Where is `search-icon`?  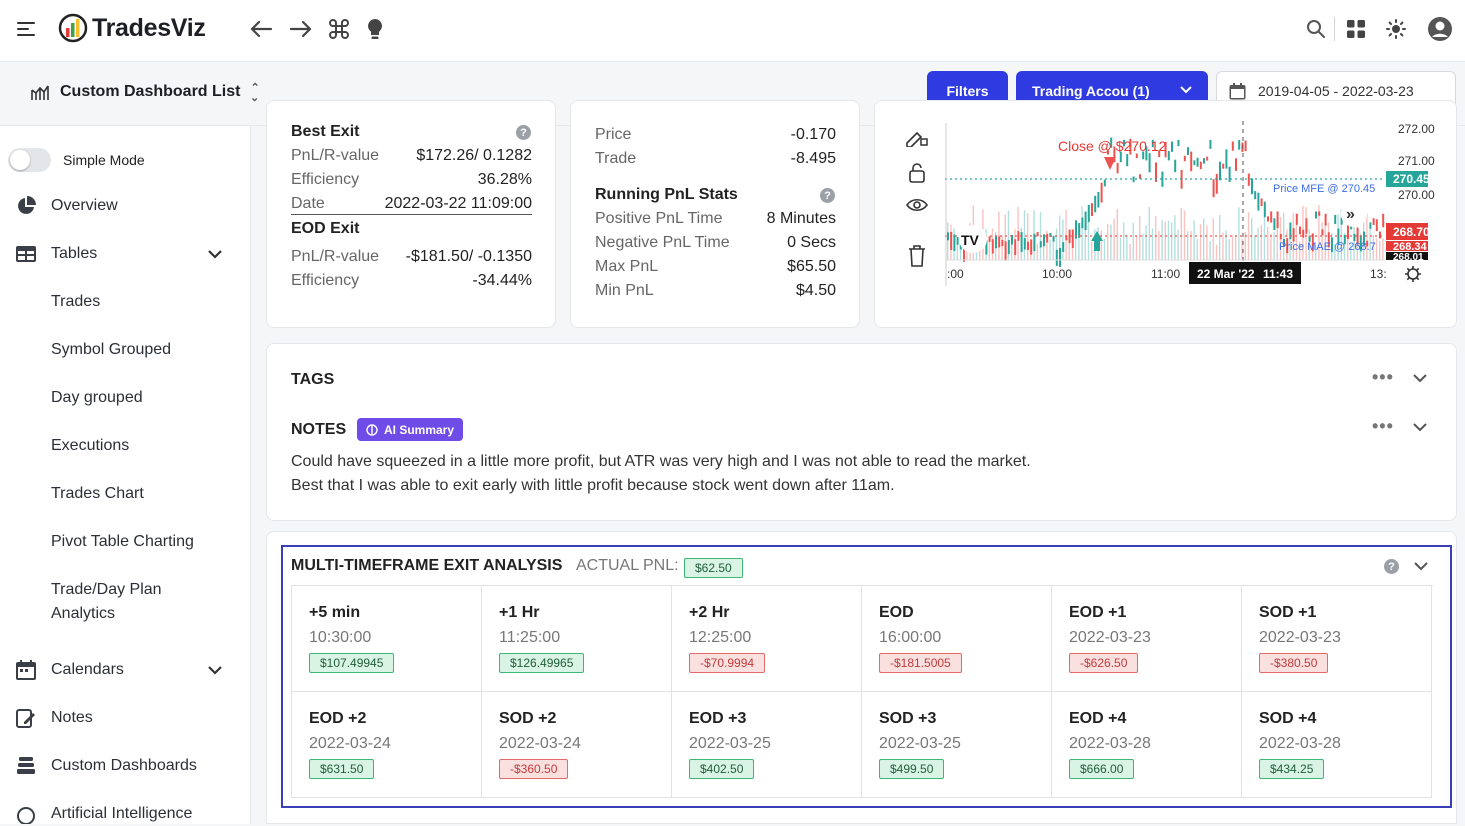
search-icon is located at coordinates (1316, 29).